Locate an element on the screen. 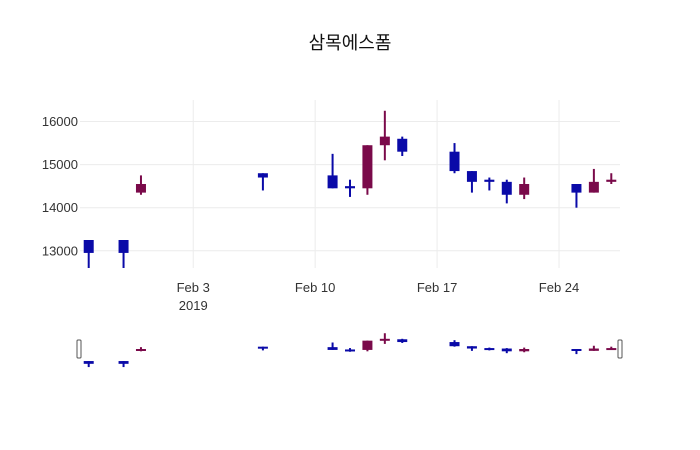  x-tick-label: Feb 3 is located at coordinates (193, 287).